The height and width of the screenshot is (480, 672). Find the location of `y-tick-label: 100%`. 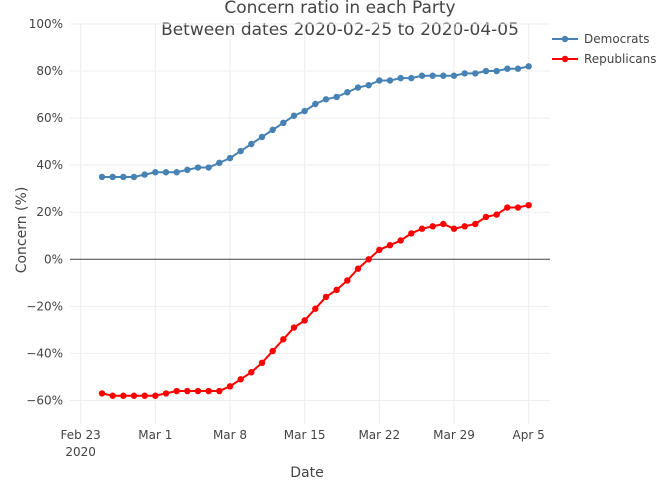

y-tick-label: 100% is located at coordinates (46, 24).